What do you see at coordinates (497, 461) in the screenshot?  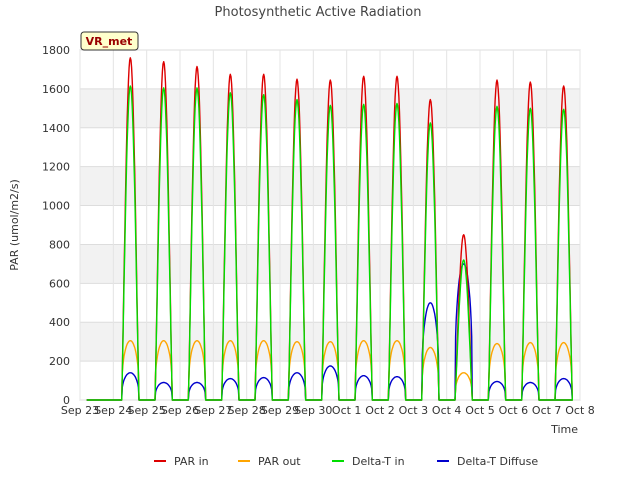 I see `legend-label: Delta-T Diffuse` at bounding box center [497, 461].